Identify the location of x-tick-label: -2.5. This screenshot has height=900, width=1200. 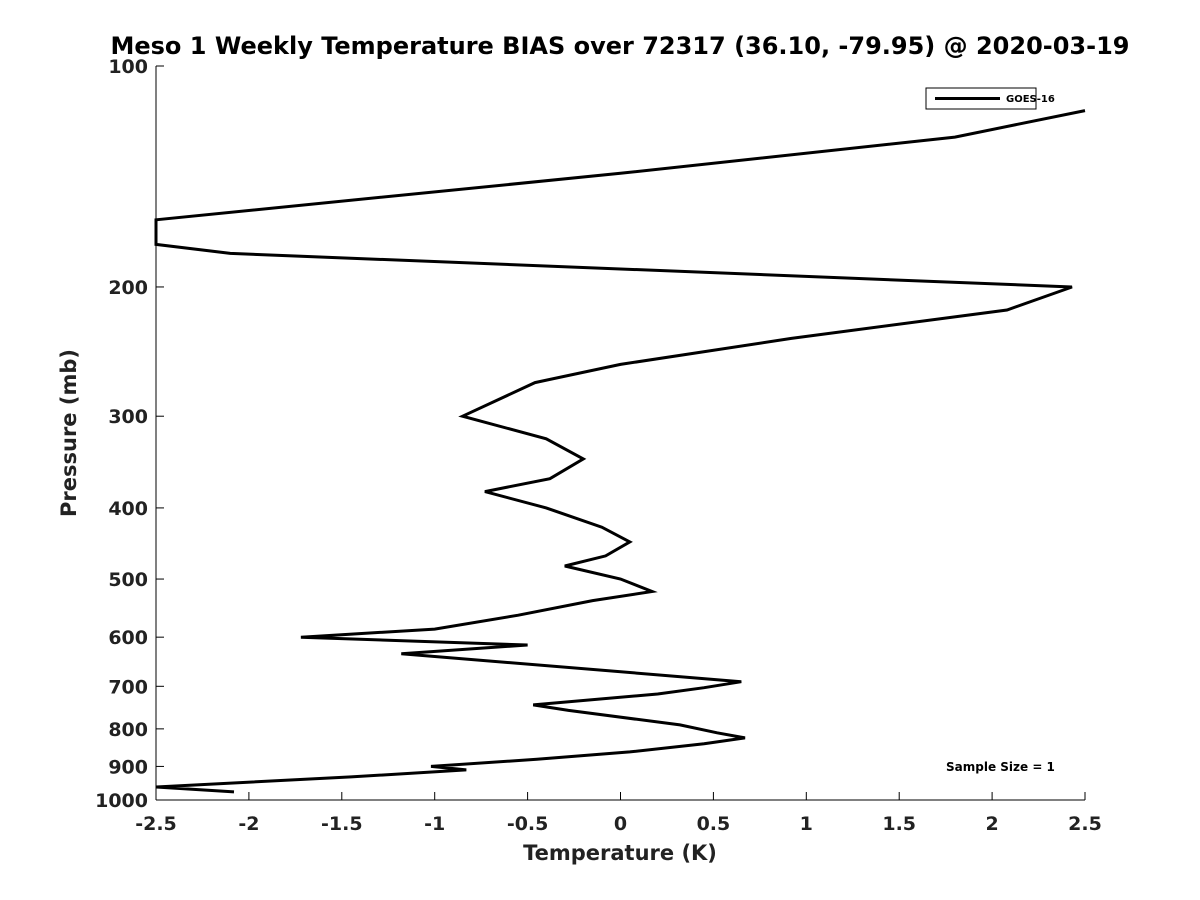
(156, 824).